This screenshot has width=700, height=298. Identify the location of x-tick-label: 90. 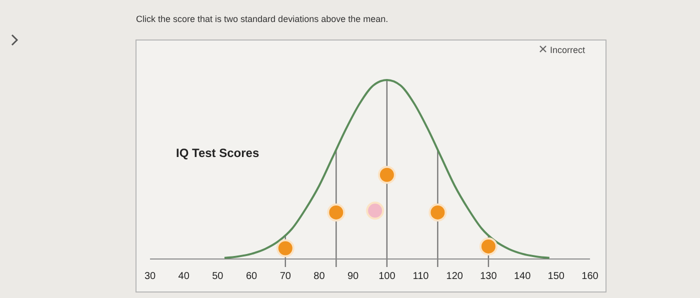
(354, 276).